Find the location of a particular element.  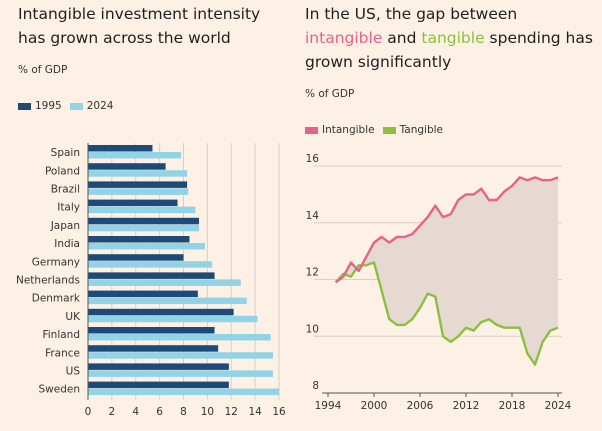

x-tick-label: 0 is located at coordinates (88, 412).